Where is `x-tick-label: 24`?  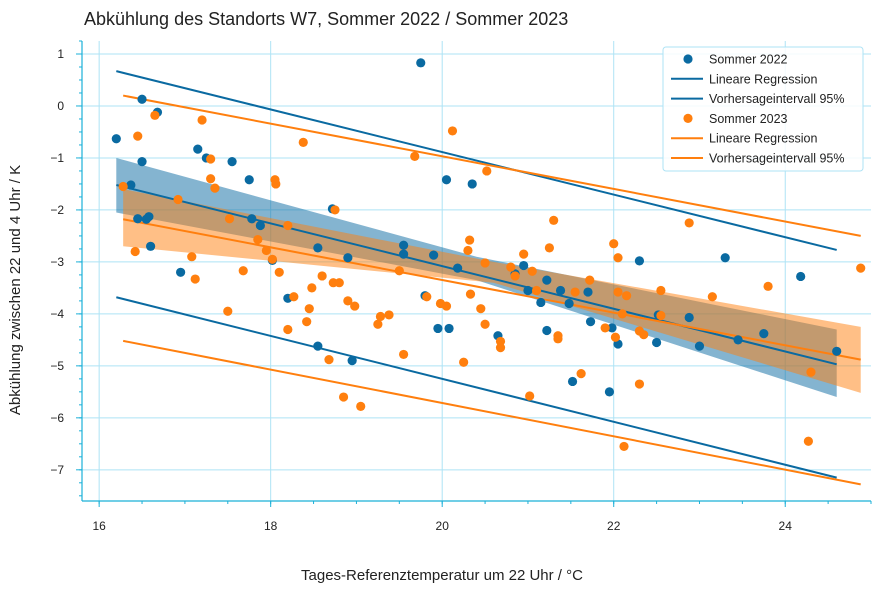
x-tick-label: 24 is located at coordinates (786, 526).